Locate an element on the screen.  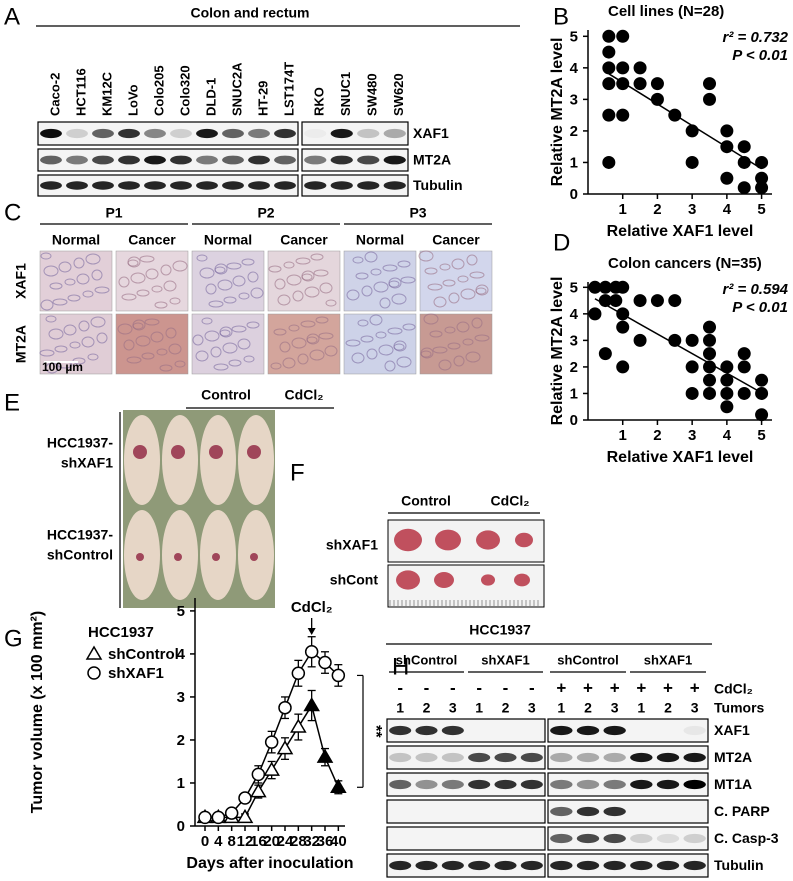
annotation: r² = 0.732 is located at coordinates (756, 37).